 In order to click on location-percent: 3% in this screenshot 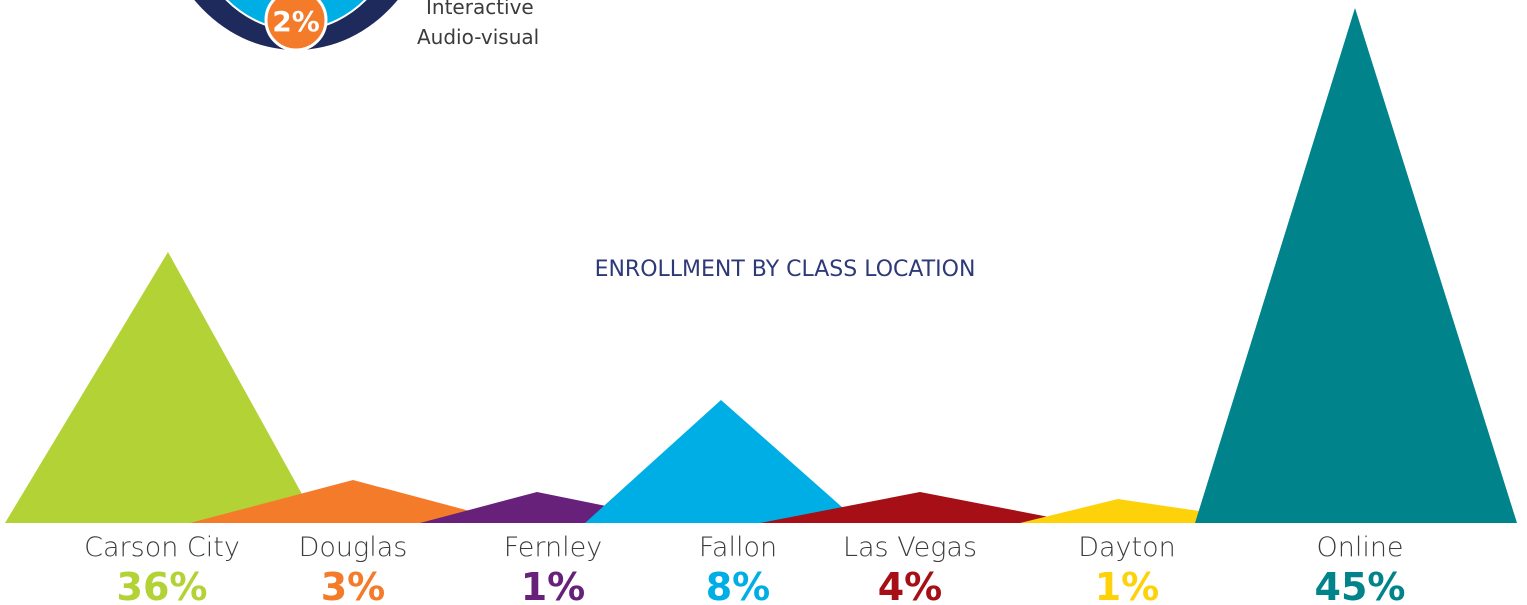, I will do `click(353, 585)`.